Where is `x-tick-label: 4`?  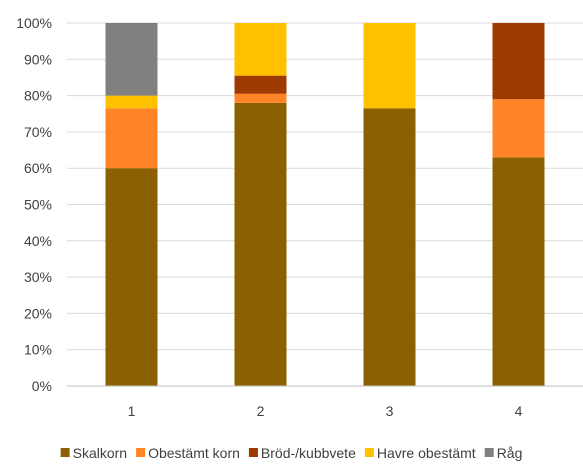 x-tick-label: 4 is located at coordinates (519, 411).